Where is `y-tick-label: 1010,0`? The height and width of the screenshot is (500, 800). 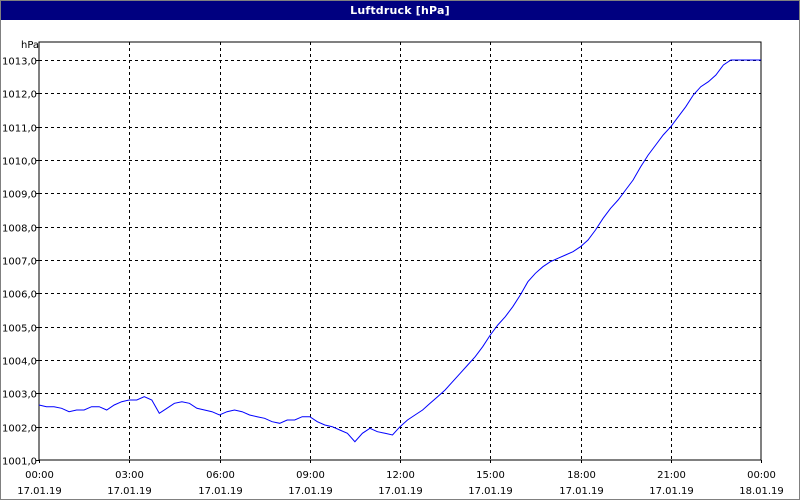 y-tick-label: 1010,0 is located at coordinates (19, 162).